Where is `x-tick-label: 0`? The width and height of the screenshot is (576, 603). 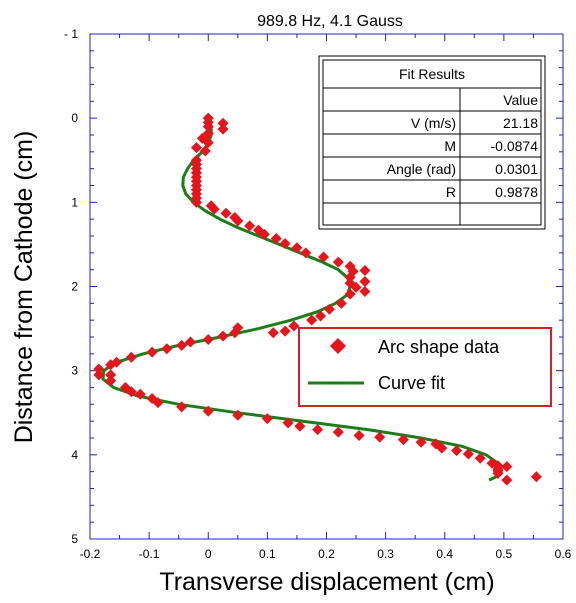
x-tick-label: 0 is located at coordinates (208, 554).